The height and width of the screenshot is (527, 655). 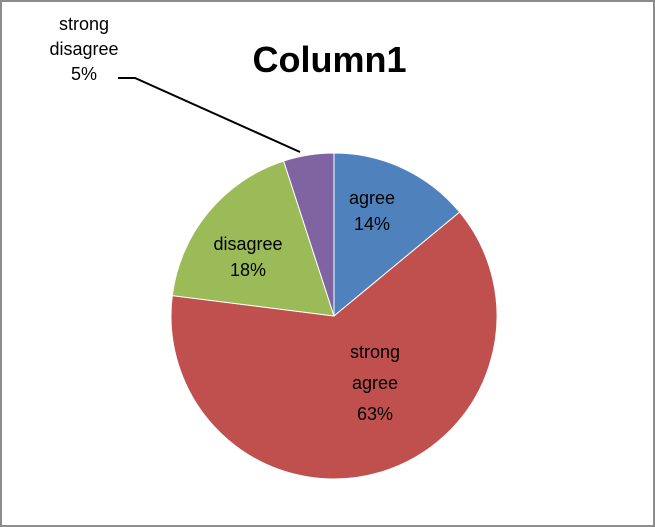 I want to click on pie-slice-agree, so click(x=397, y=235).